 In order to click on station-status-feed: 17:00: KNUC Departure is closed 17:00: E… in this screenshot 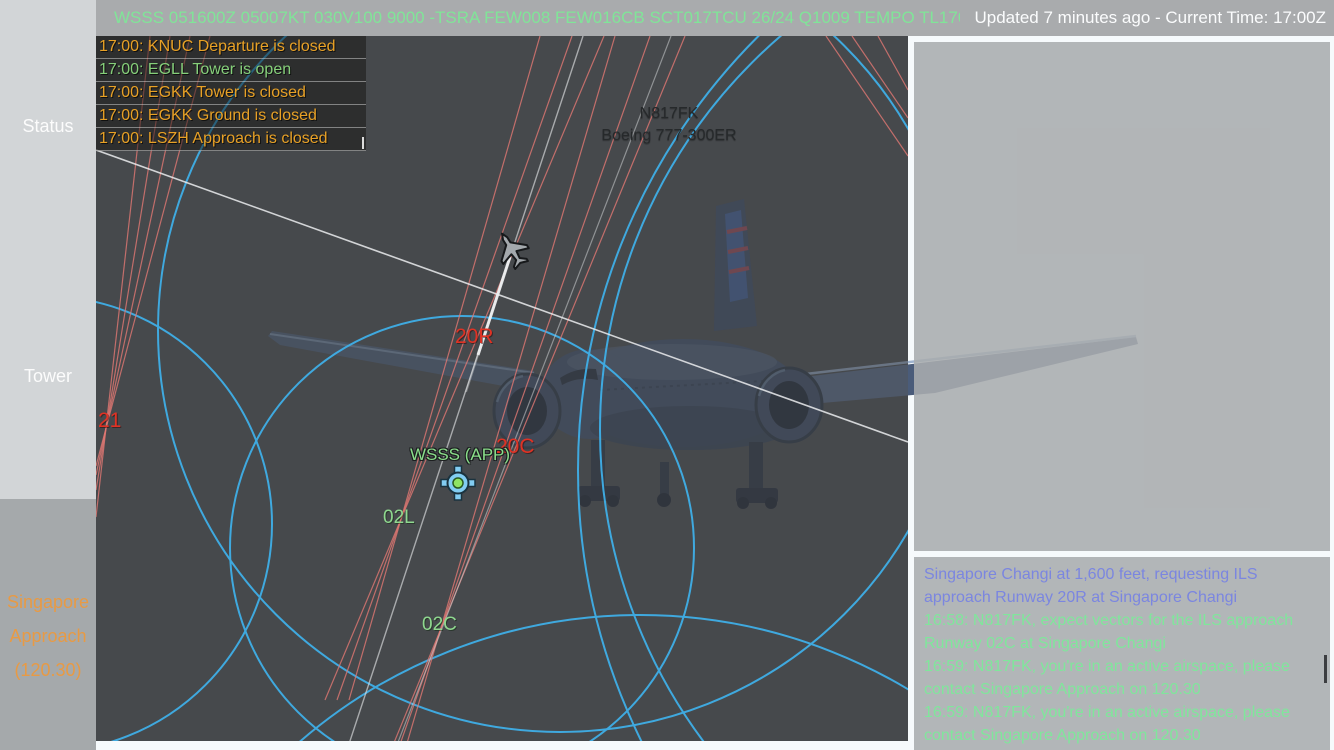, I will do `click(231, 93)`.